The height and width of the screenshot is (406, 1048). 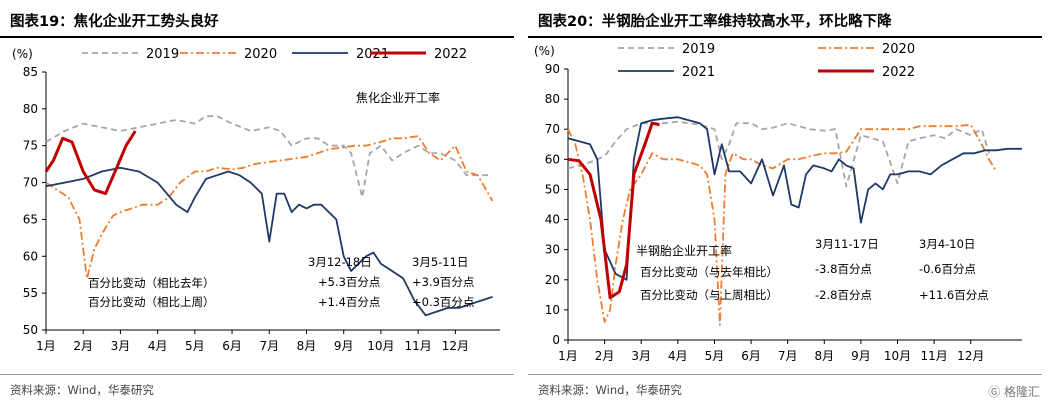 I want to click on y-tick-label: 0, so click(x=556, y=340).